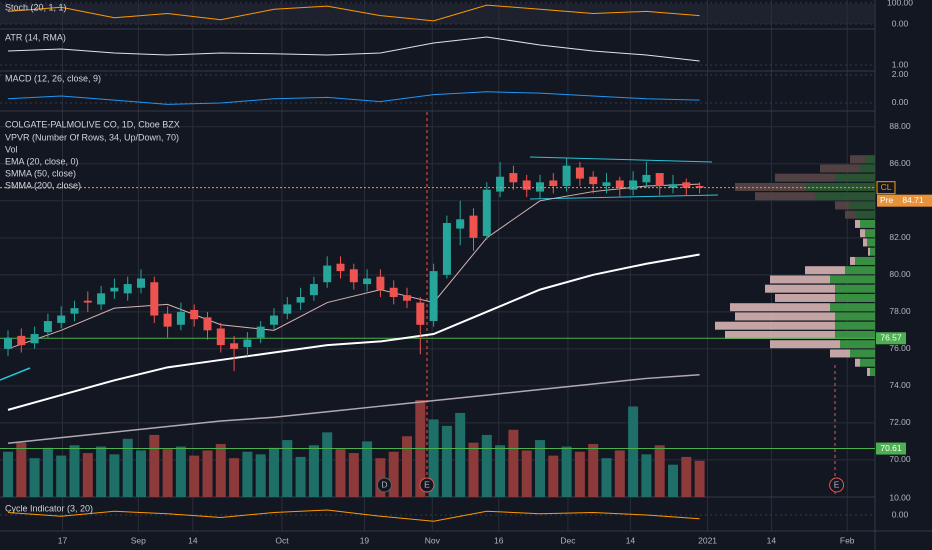  I want to click on level-badge, so click(891, 338).